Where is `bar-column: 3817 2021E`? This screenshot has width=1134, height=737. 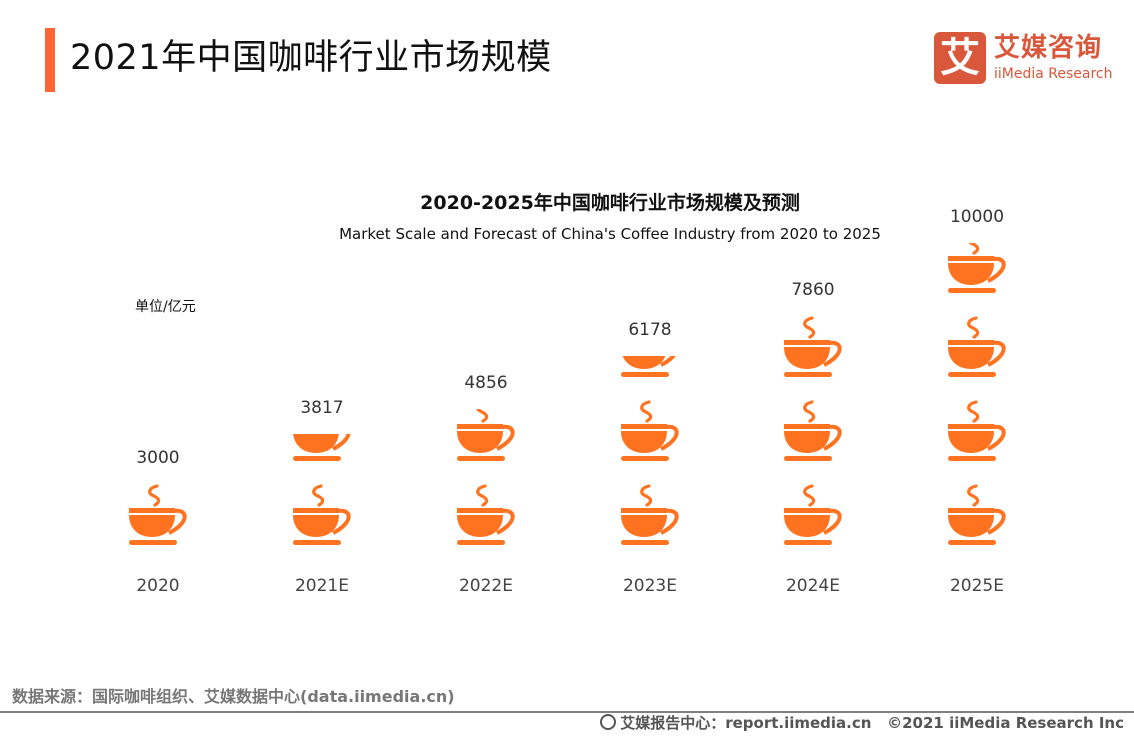 bar-column: 3817 2021E is located at coordinates (322, 305).